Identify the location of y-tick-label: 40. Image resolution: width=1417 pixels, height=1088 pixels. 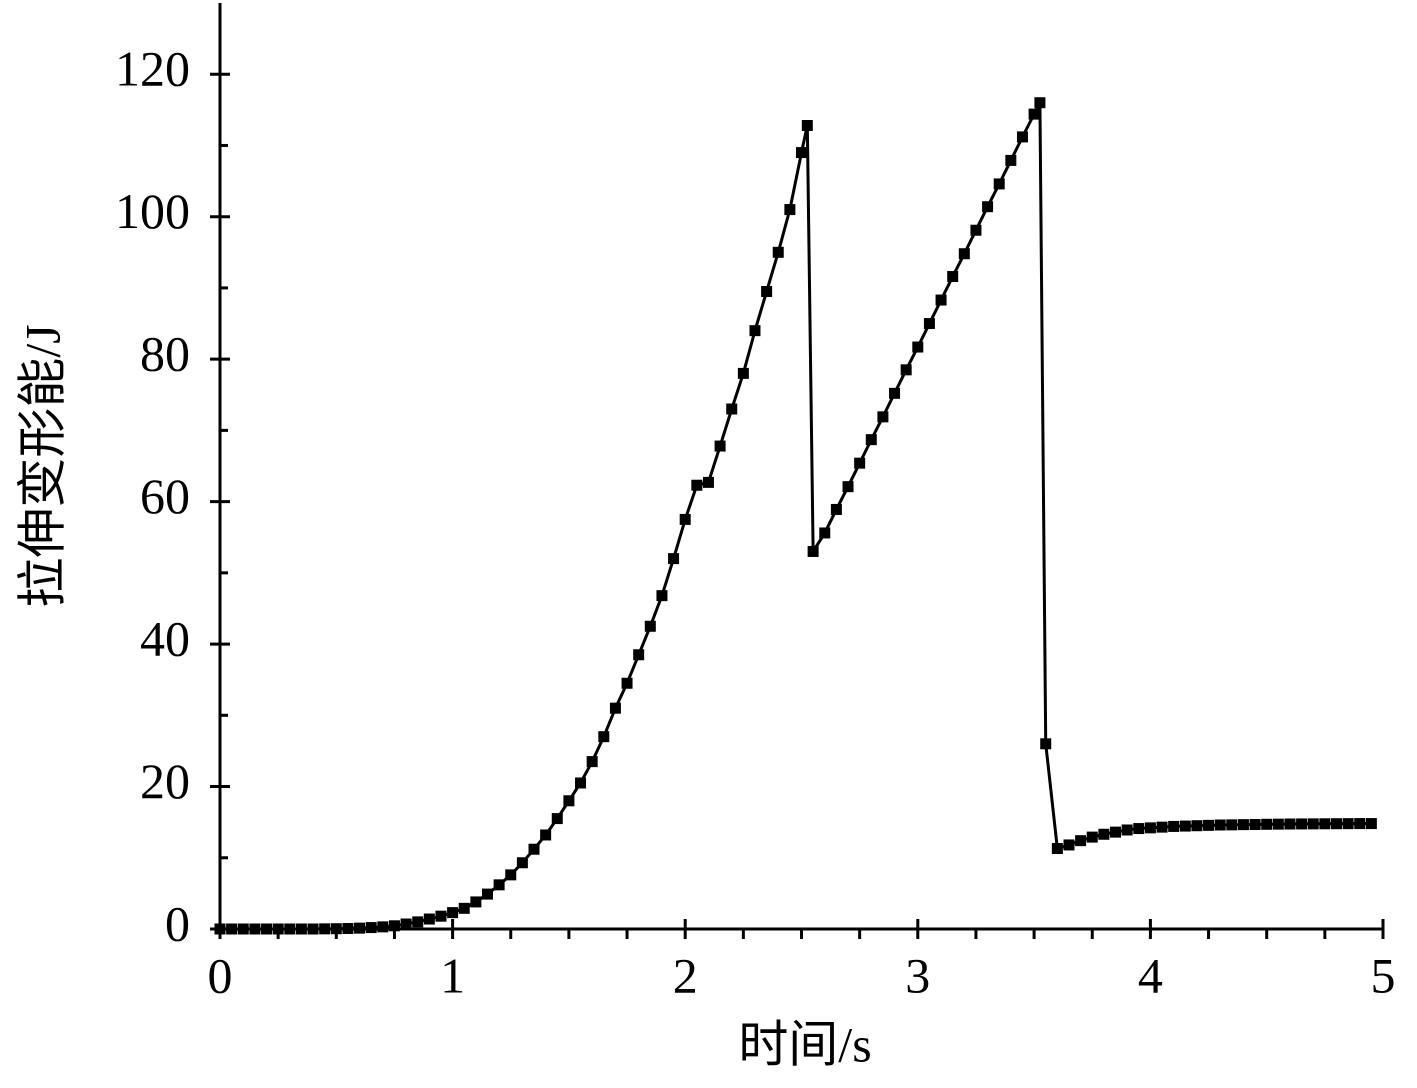
(165, 639).